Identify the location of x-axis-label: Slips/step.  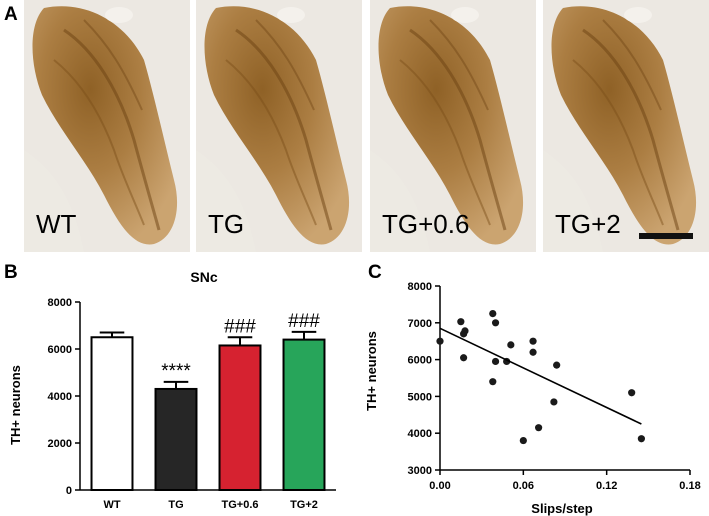
(561, 508).